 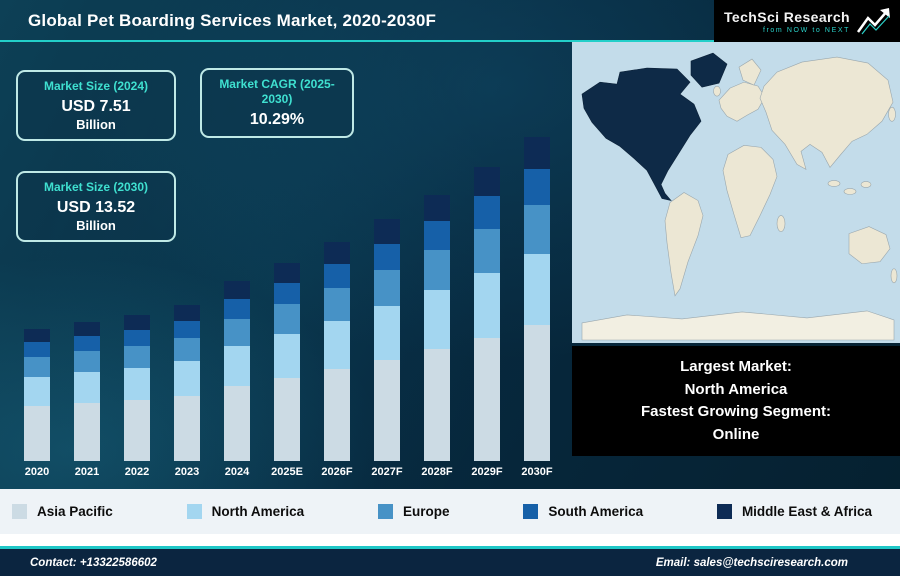 I want to click on legend-label: Asia Pacific, so click(x=75, y=511).